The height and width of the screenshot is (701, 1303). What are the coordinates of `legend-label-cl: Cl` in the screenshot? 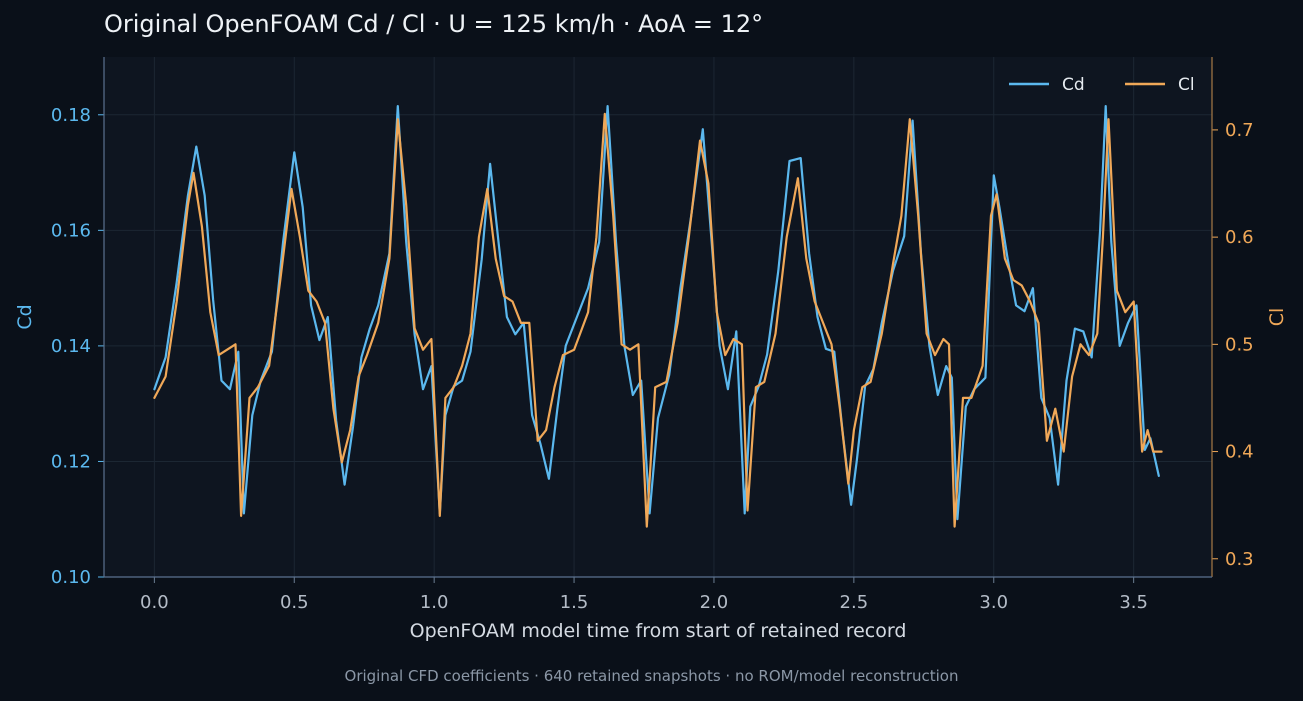 It's located at (1186, 85).